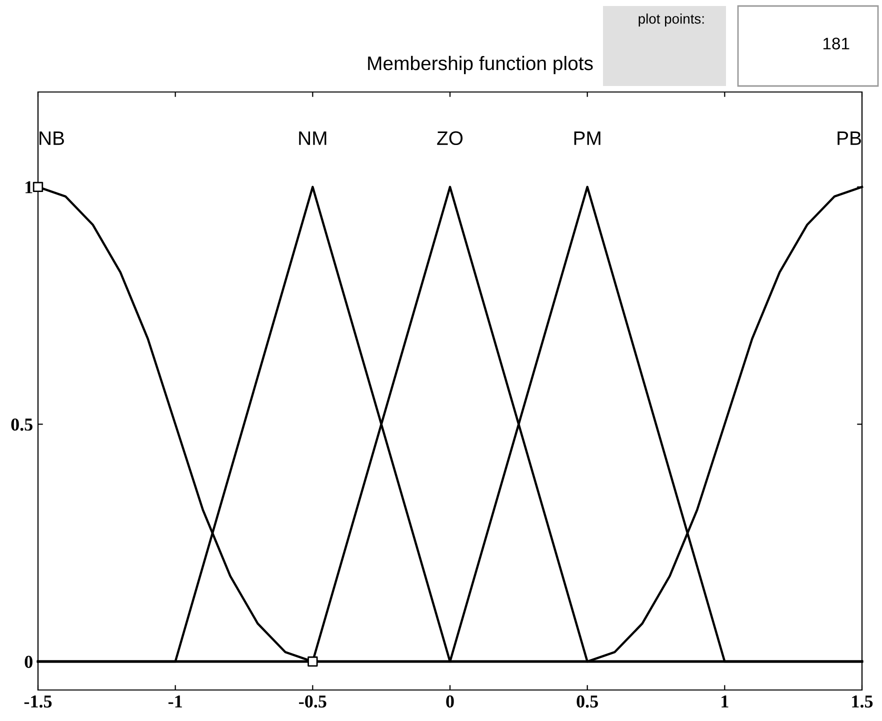 Image resolution: width=882 pixels, height=721 pixels. Describe the element at coordinates (312, 701) in the screenshot. I see `x-tick-label: -0.5` at that location.